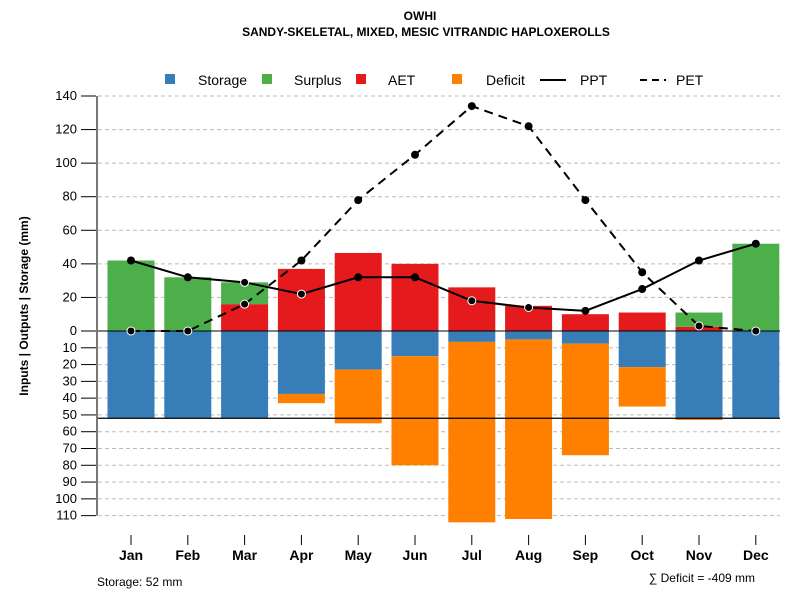  Describe the element at coordinates (24, 305) in the screenshot. I see `y-axis-title: Inputs | Outputs | Storage (mm)` at that location.